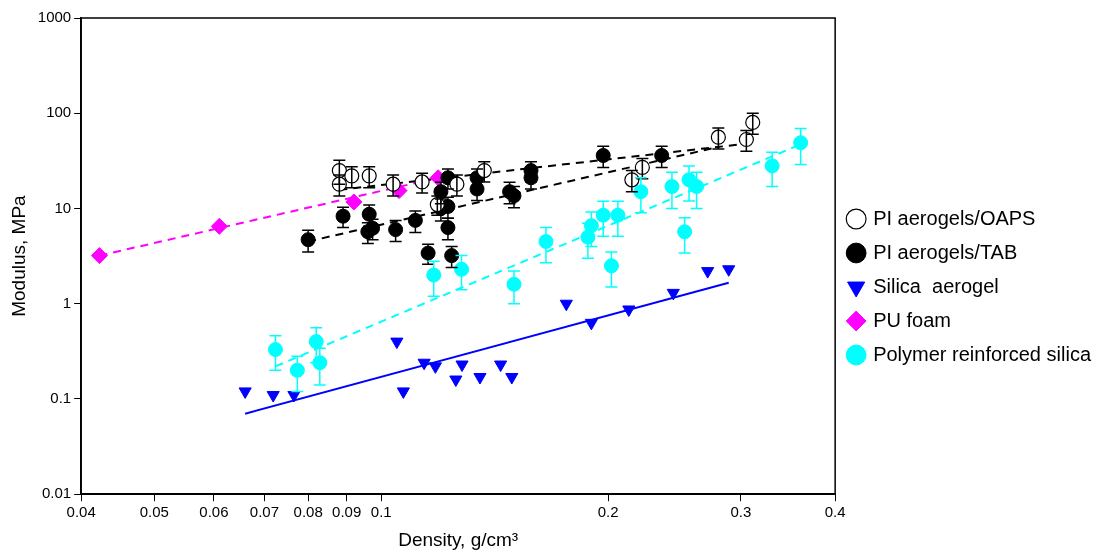  I want to click on x-tick-label: 0.04, so click(81, 512).